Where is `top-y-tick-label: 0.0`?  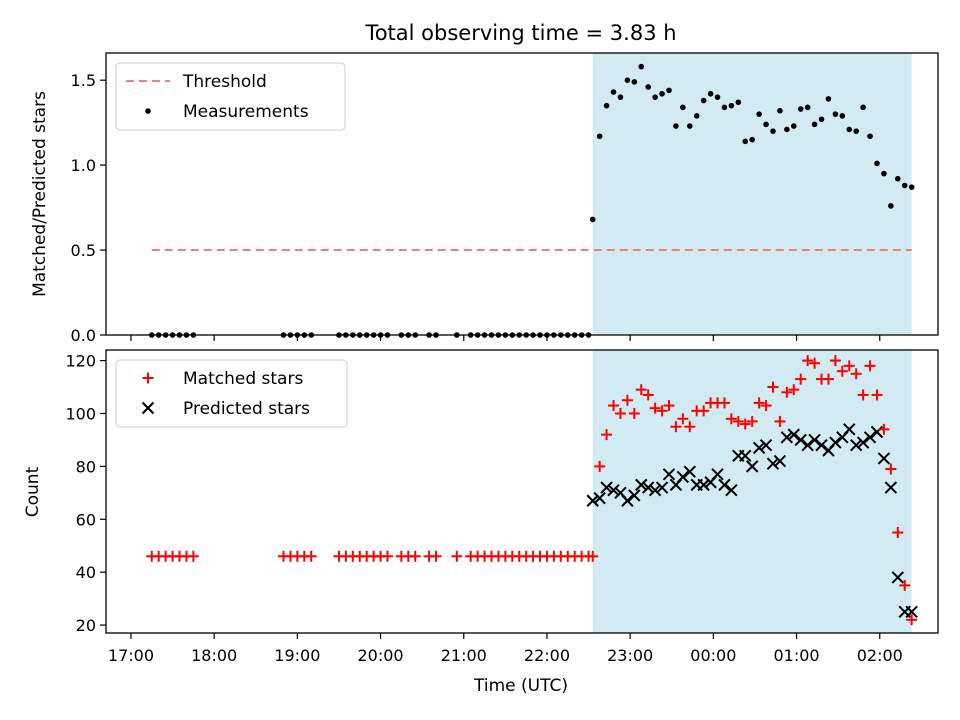
top-y-tick-label: 0.0 is located at coordinates (83, 335).